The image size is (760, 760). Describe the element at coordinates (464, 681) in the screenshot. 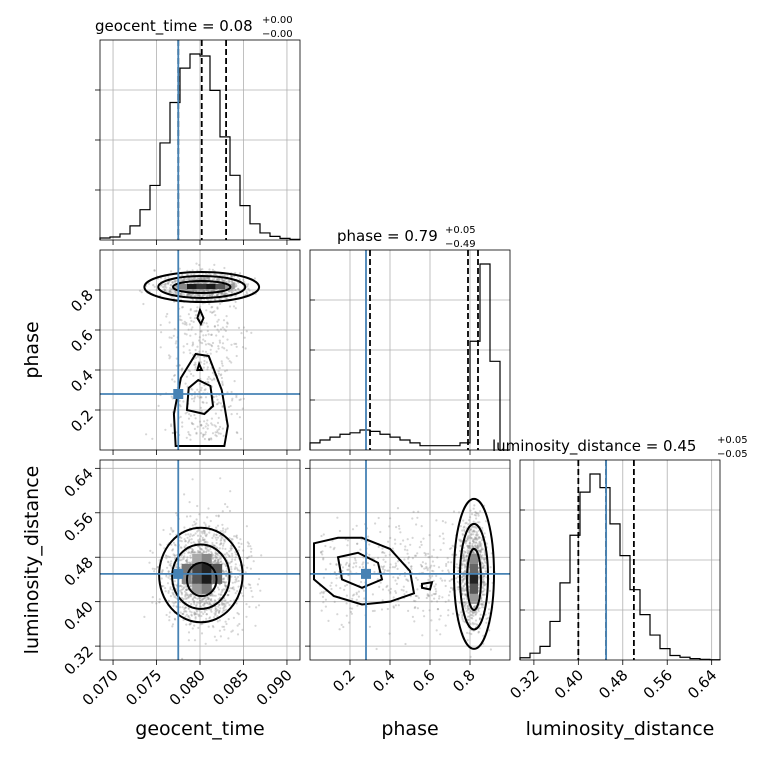

I see `xtick-label: 0.8` at that location.